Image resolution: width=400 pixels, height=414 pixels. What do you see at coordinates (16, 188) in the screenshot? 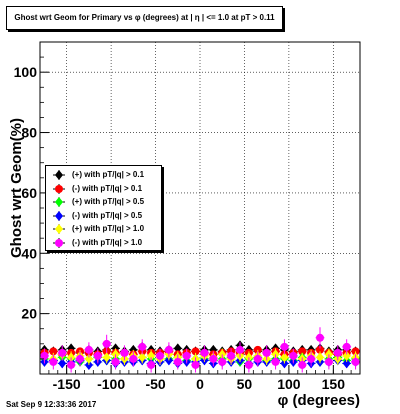
I see `y-axis-label: Ghost wrt Geom(%)` at bounding box center [16, 188].